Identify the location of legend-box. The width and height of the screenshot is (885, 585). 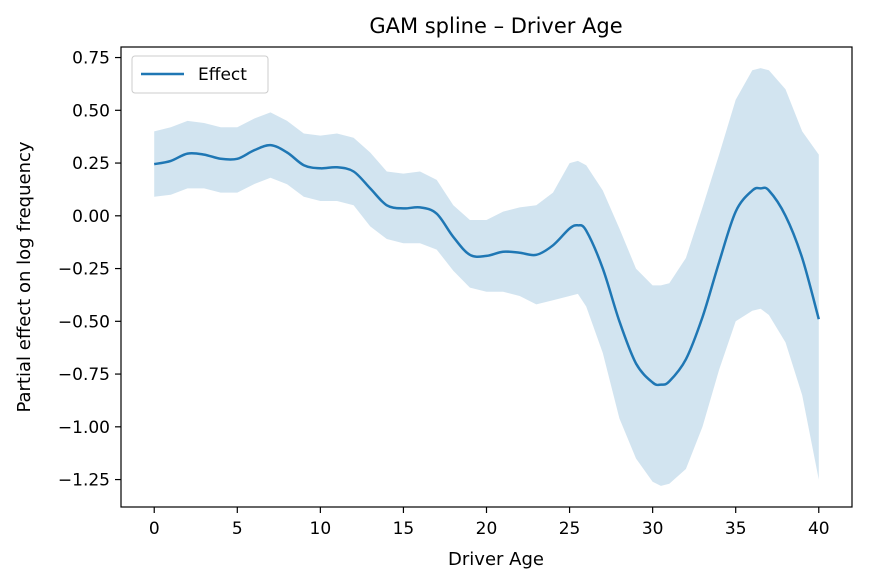
(200, 74).